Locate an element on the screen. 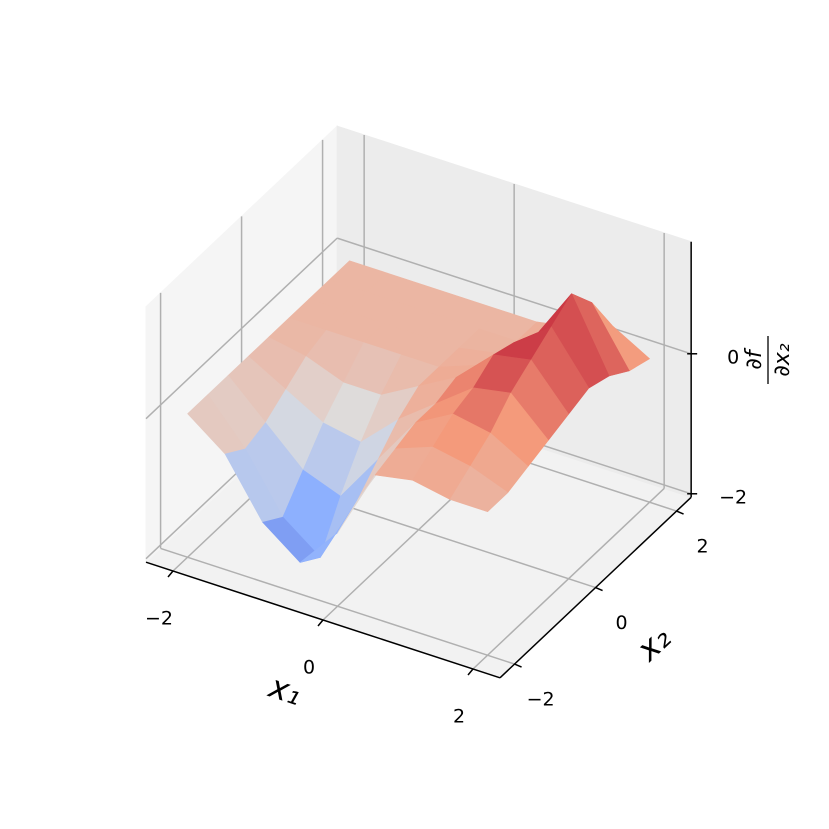  y-axis is located at coordinates (595, 587).